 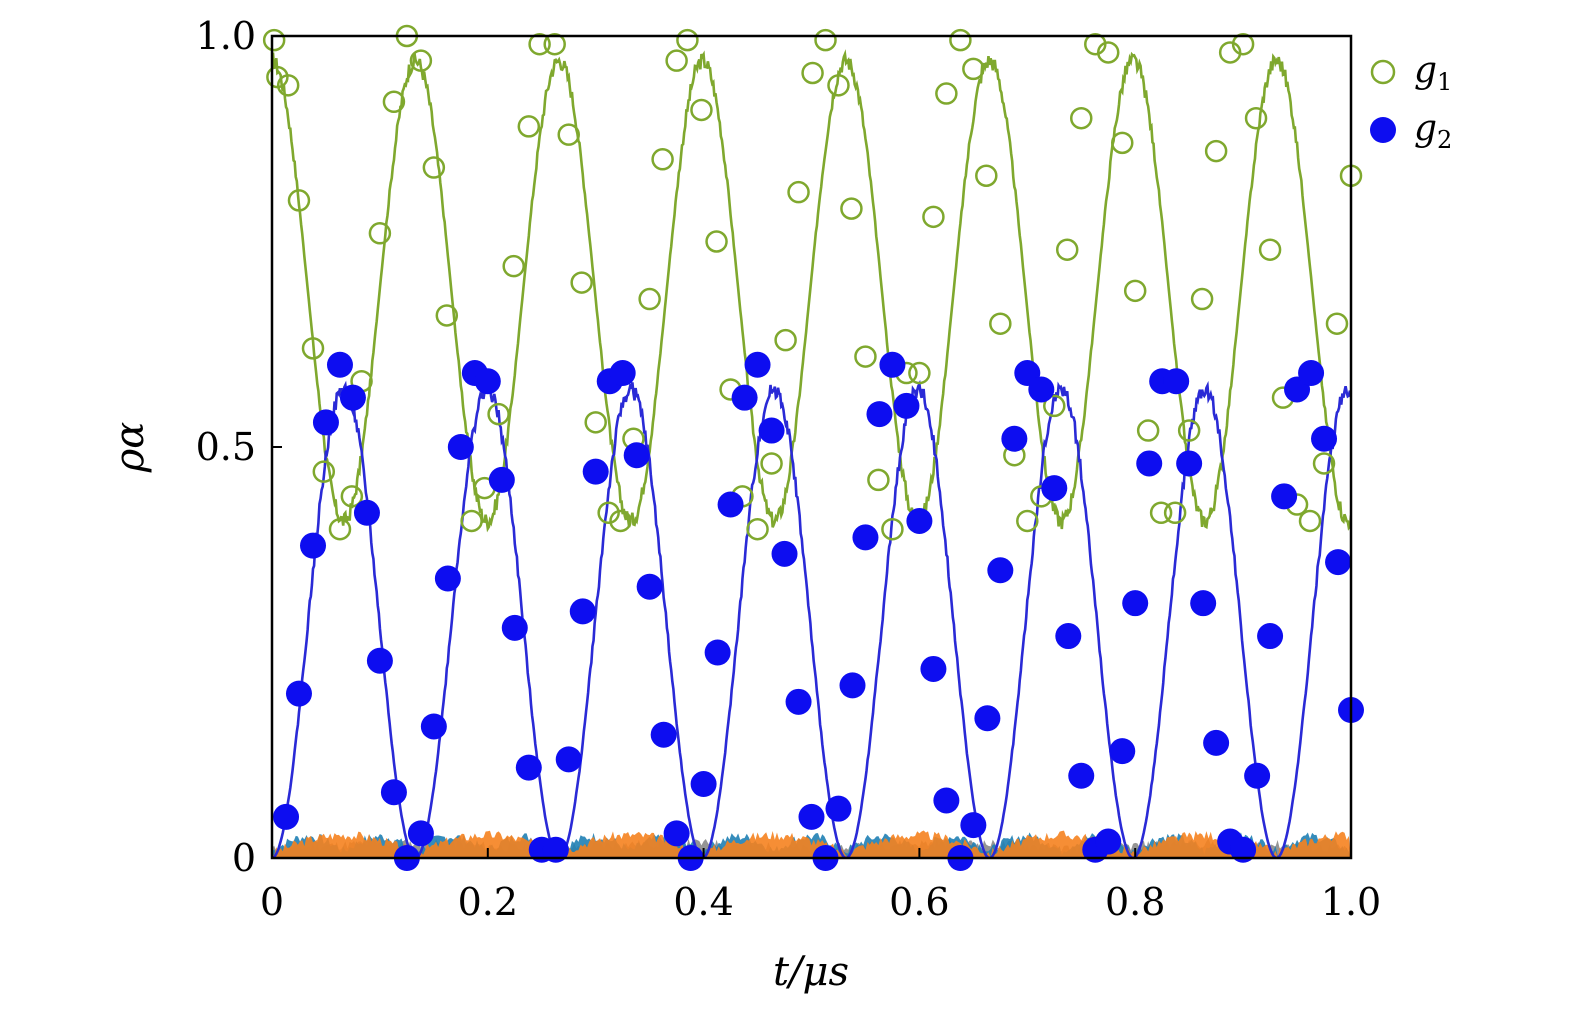 I want to click on legend-marker-g2, so click(x=1383, y=130).